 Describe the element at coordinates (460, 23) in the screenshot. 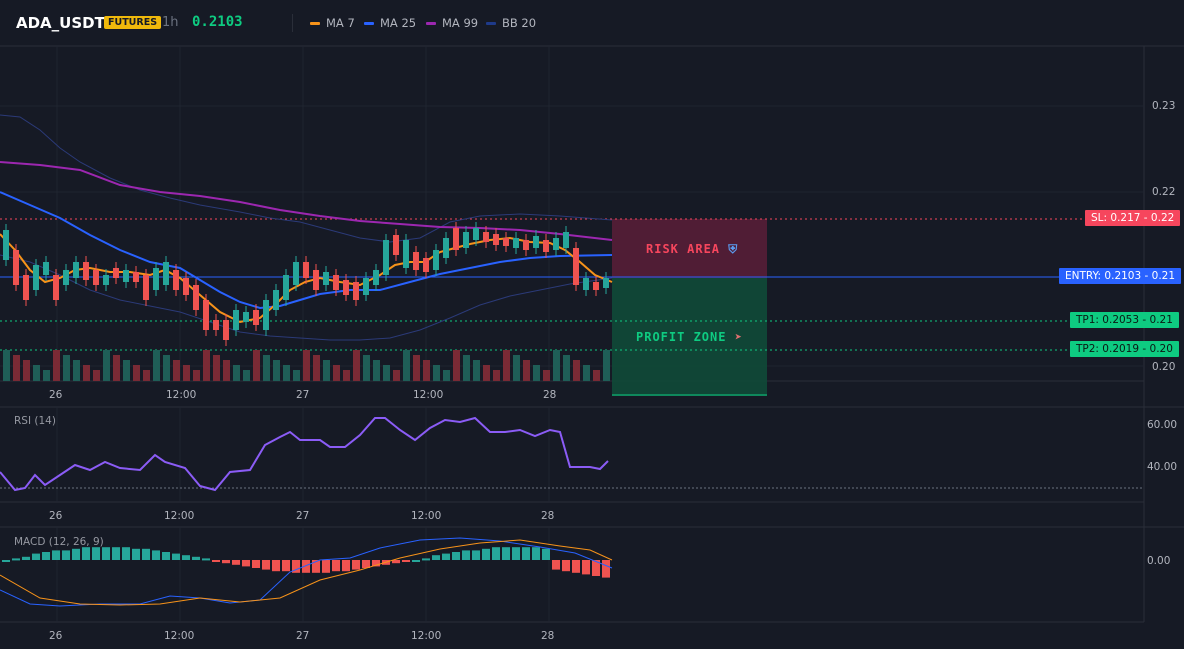

I see `ma99-label: MA 99` at that location.